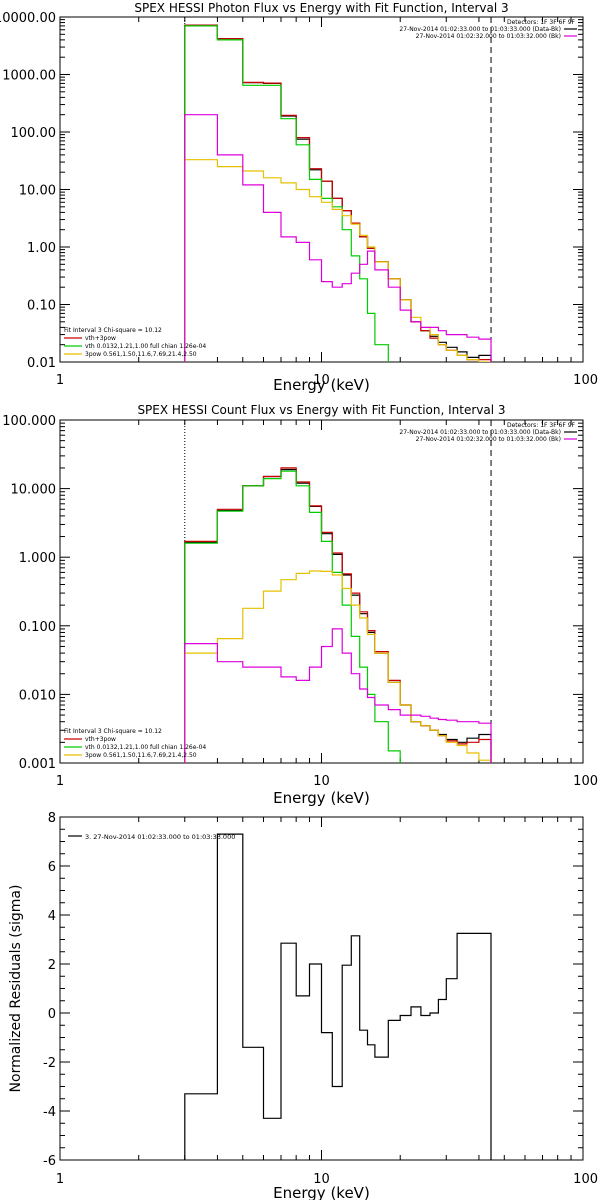 Image resolution: width=600 pixels, height=1204 pixels. Describe the element at coordinates (41, 306) in the screenshot. I see `y-tick-label: 0.10` at that location.